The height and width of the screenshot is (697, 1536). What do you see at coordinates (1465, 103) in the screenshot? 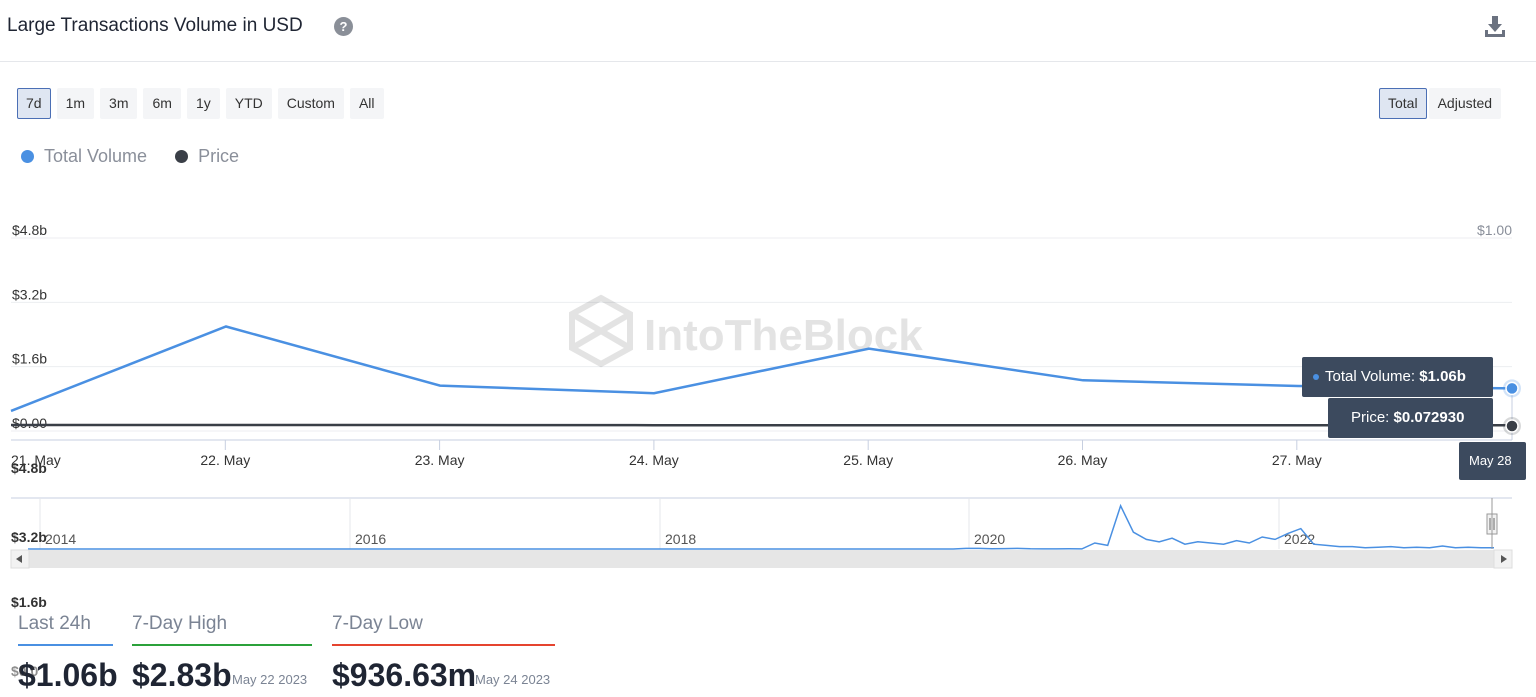
I see `mode-button-adjusted: Adjusted` at bounding box center [1465, 103].